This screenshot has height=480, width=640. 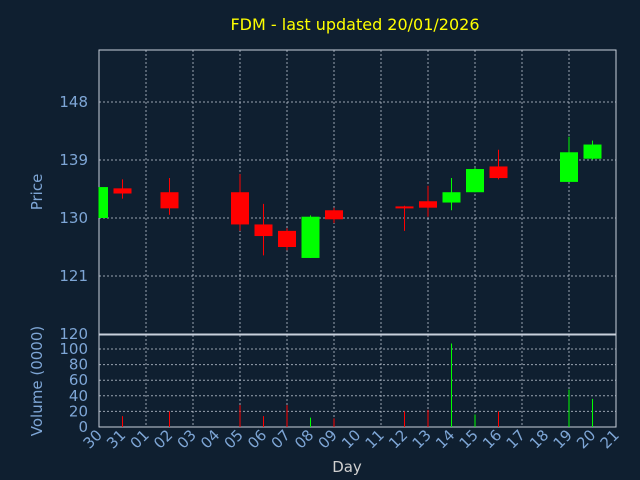 What do you see at coordinates (234, 439) in the screenshot?
I see `x-tick-label: 05` at bounding box center [234, 439].